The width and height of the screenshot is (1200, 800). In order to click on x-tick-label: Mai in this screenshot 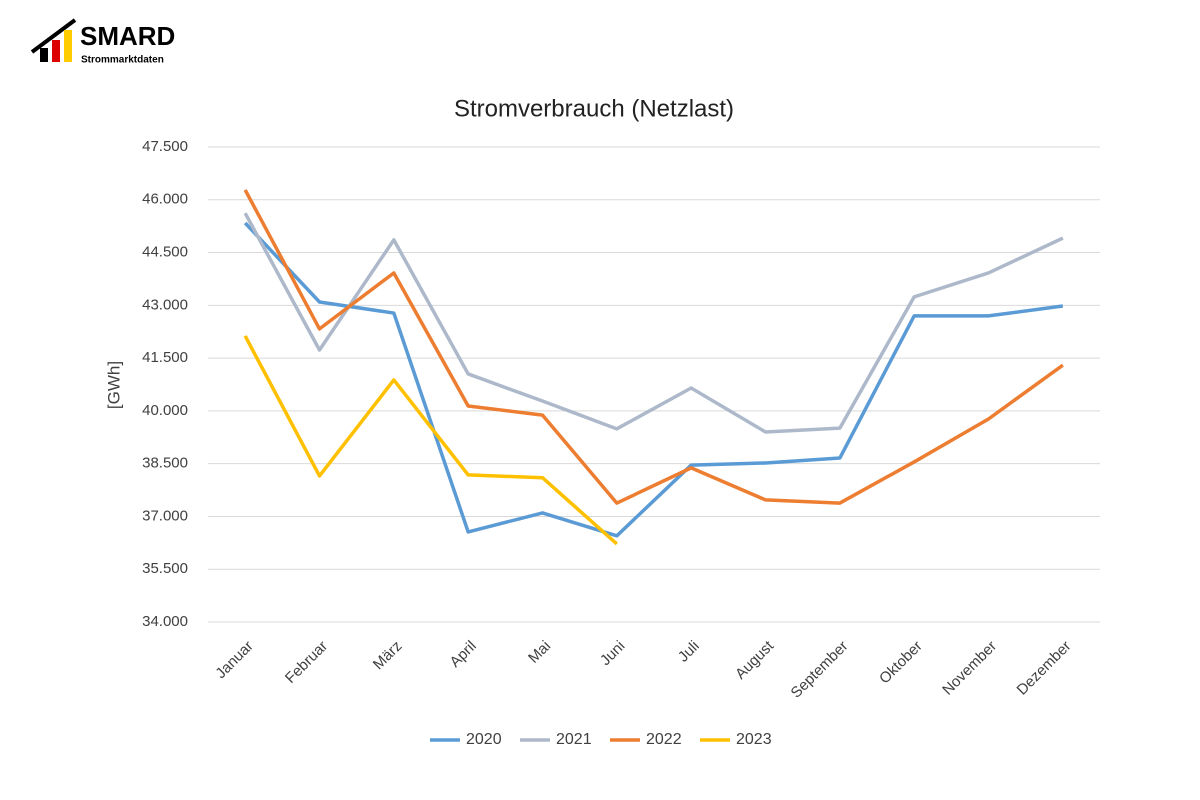, I will do `click(539, 652)`.